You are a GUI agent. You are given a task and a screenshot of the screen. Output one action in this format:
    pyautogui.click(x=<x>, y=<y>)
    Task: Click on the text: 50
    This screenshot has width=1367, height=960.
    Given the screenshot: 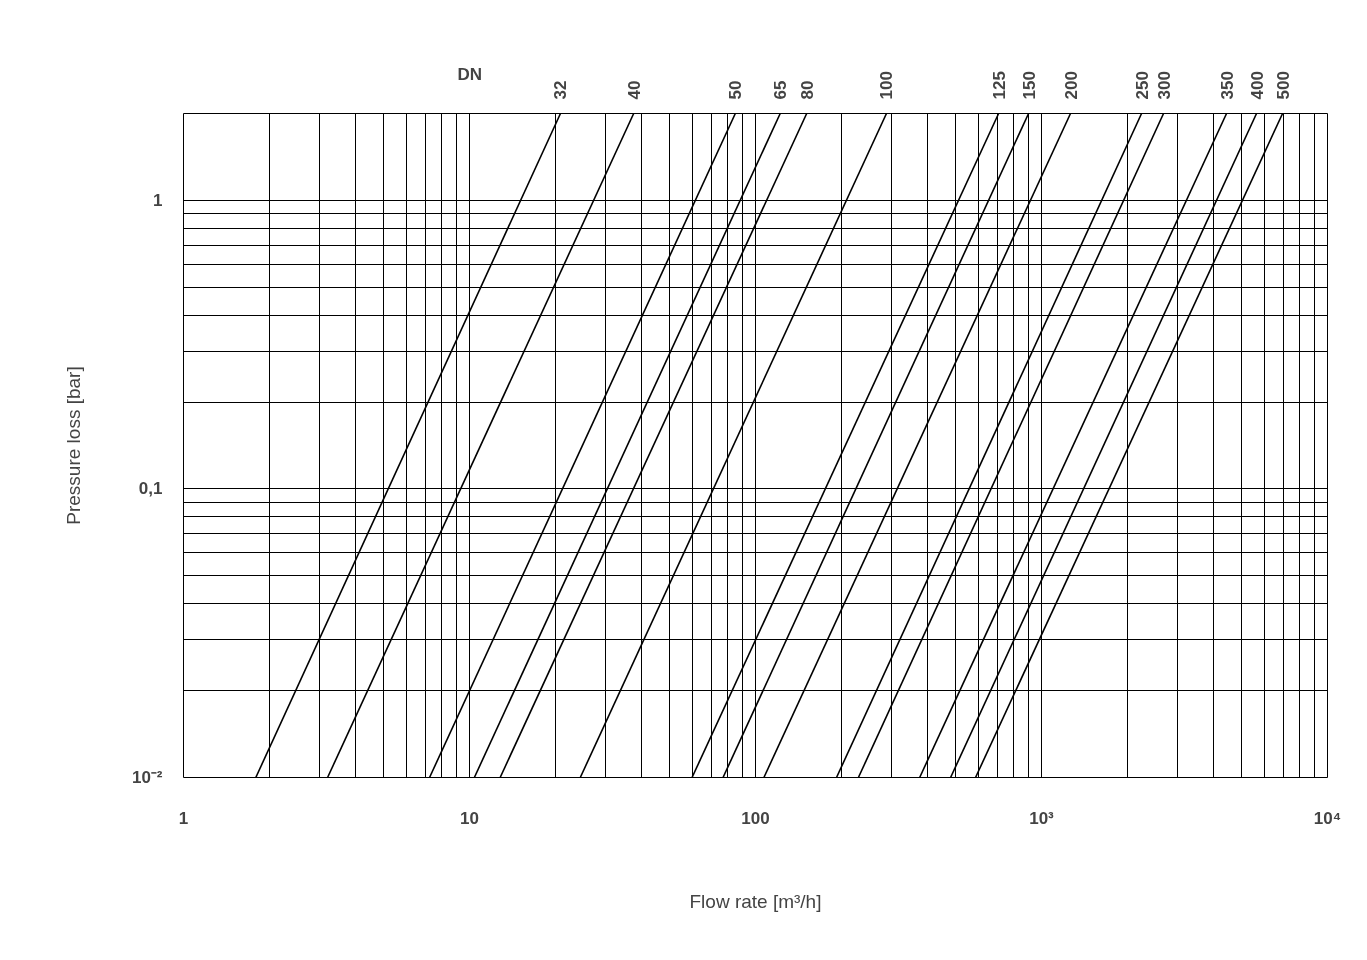 What is the action you would take?
    pyautogui.click(x=736, y=90)
    